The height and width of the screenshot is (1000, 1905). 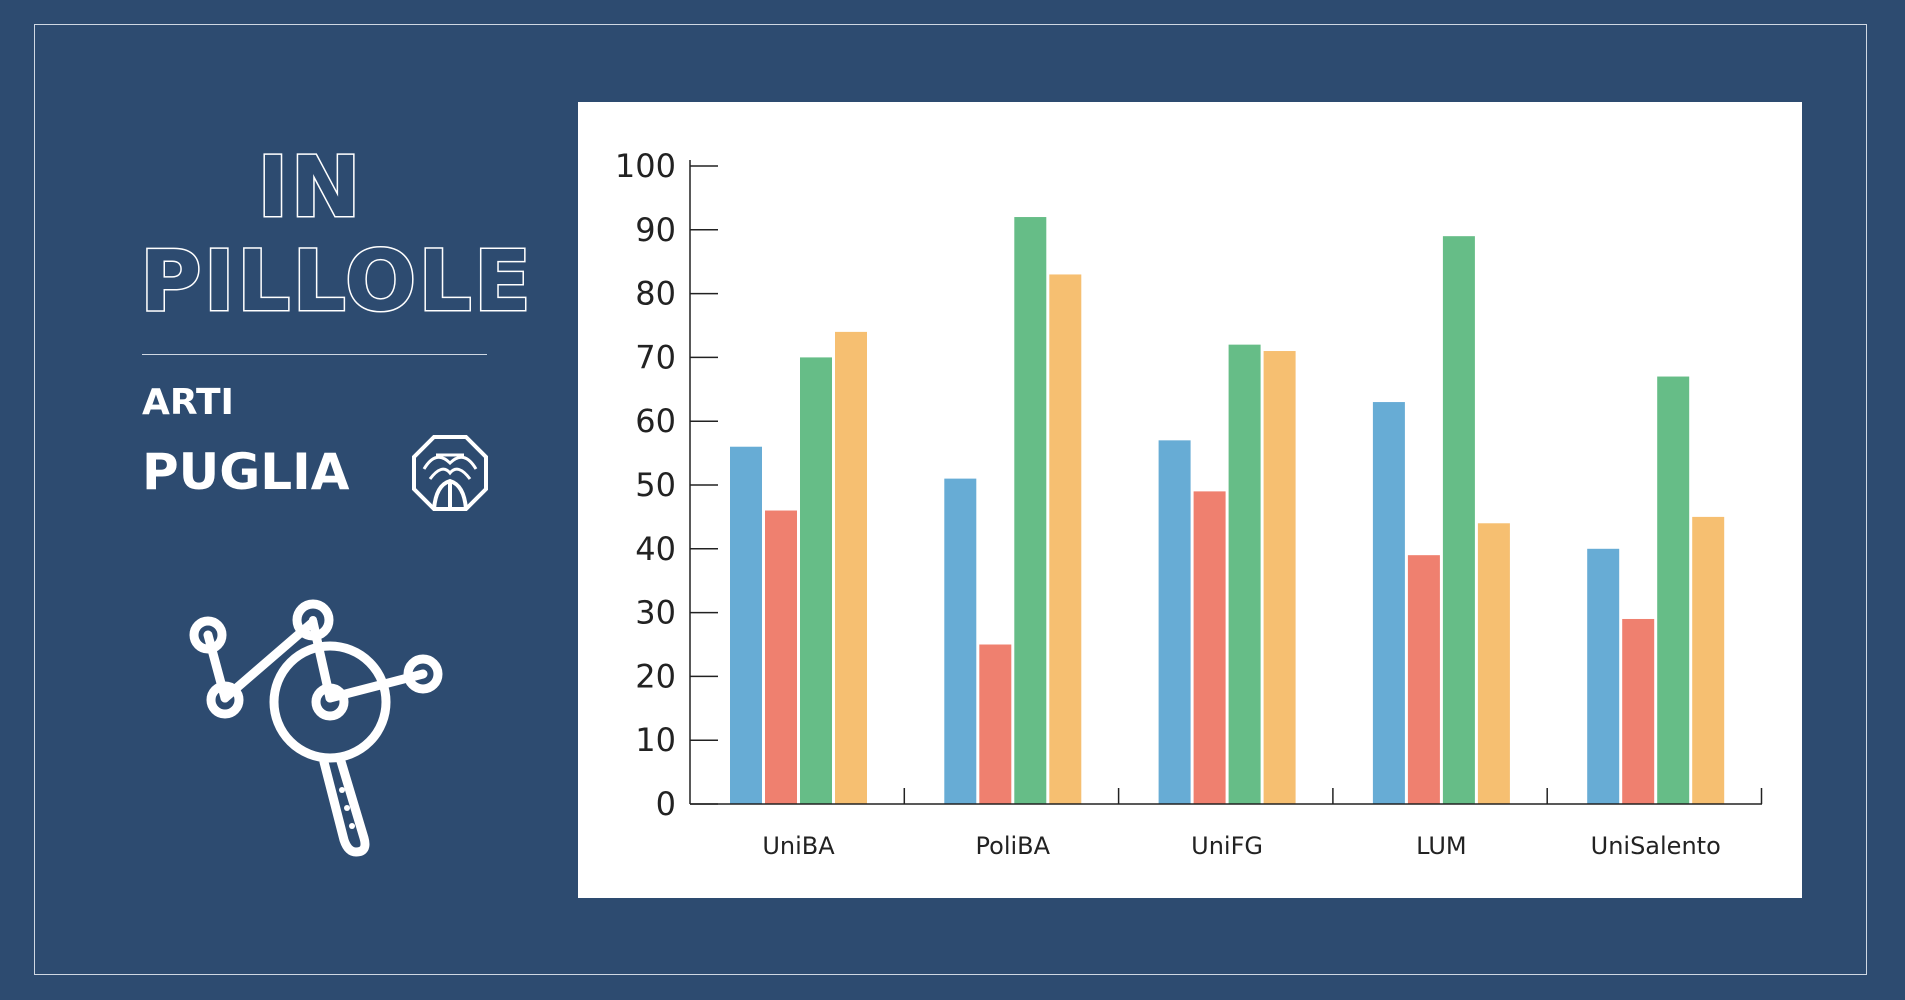 I want to click on brand-divider, so click(x=314, y=354).